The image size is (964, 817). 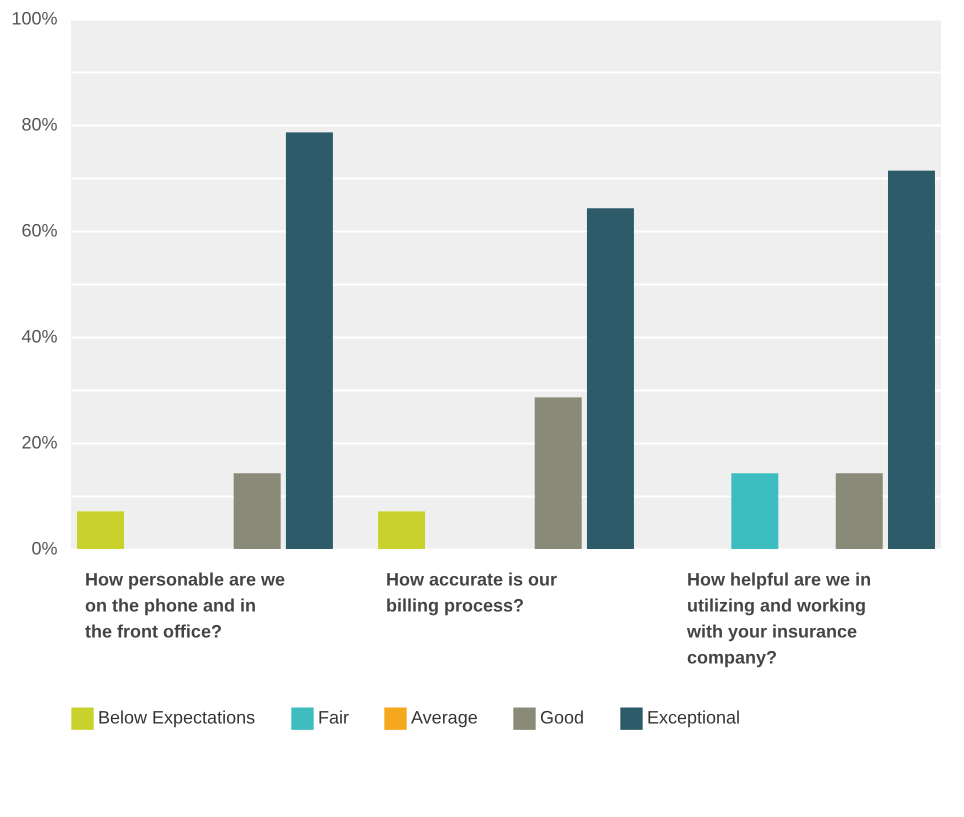 What do you see at coordinates (39, 230) in the screenshot?
I see `y-tick-label: 60%` at bounding box center [39, 230].